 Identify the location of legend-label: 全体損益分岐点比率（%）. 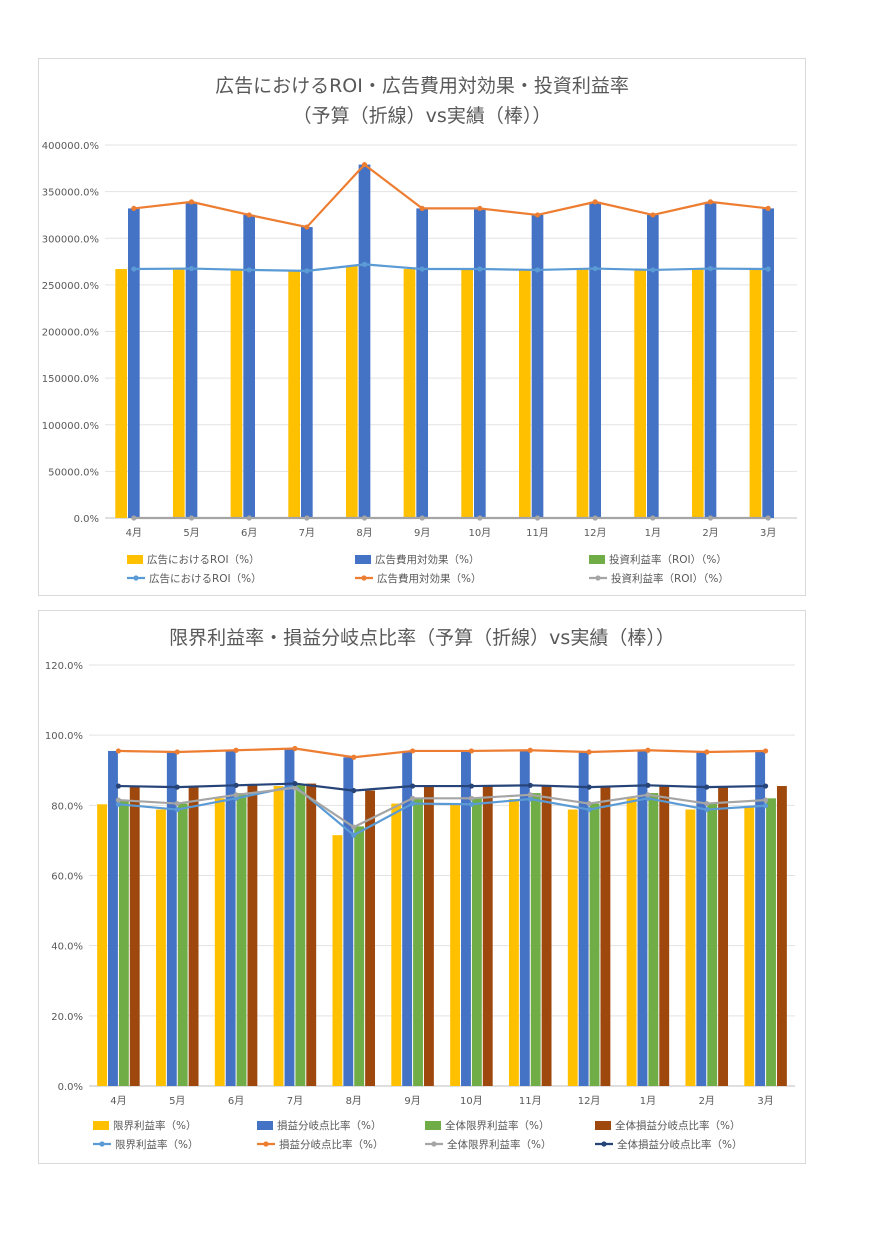
(677, 1125).